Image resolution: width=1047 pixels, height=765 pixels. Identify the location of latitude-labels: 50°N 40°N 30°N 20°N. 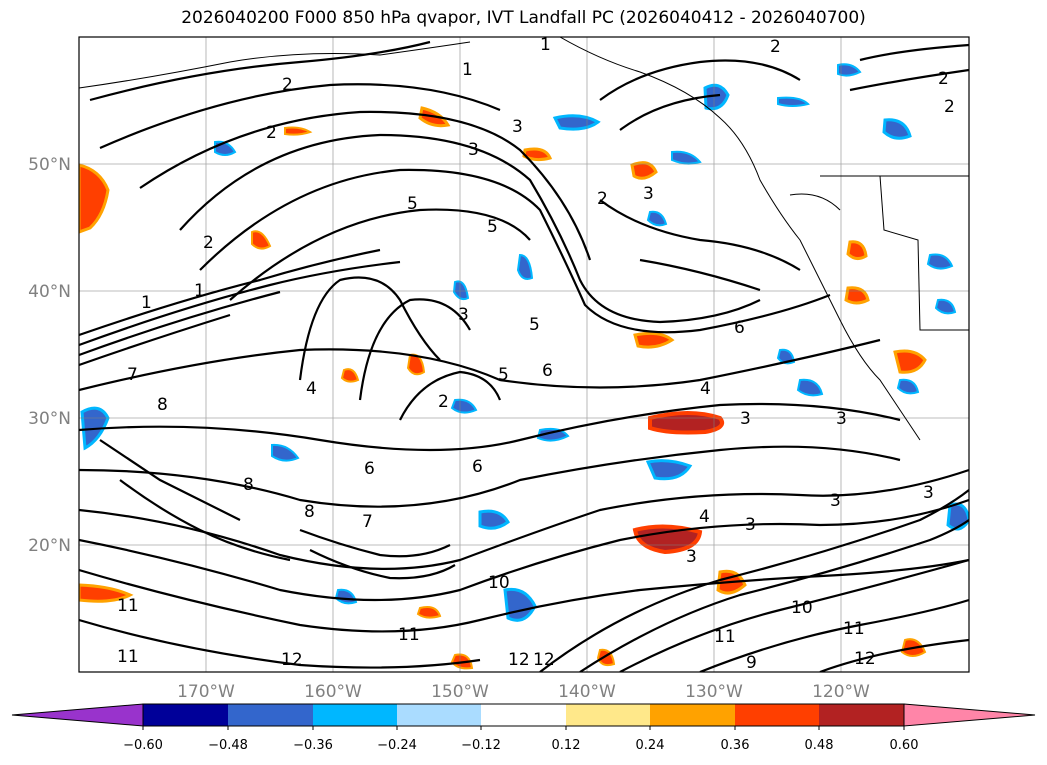
(49, 355).